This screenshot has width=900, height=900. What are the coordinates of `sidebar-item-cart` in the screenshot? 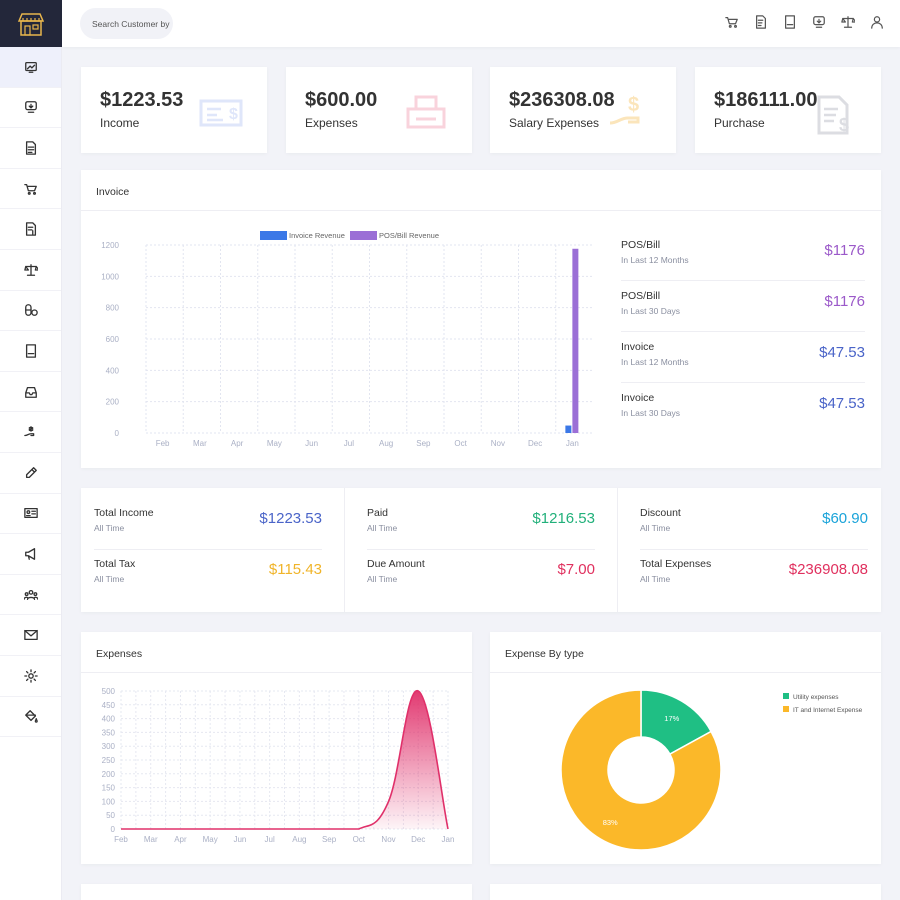 It's located at (30, 189).